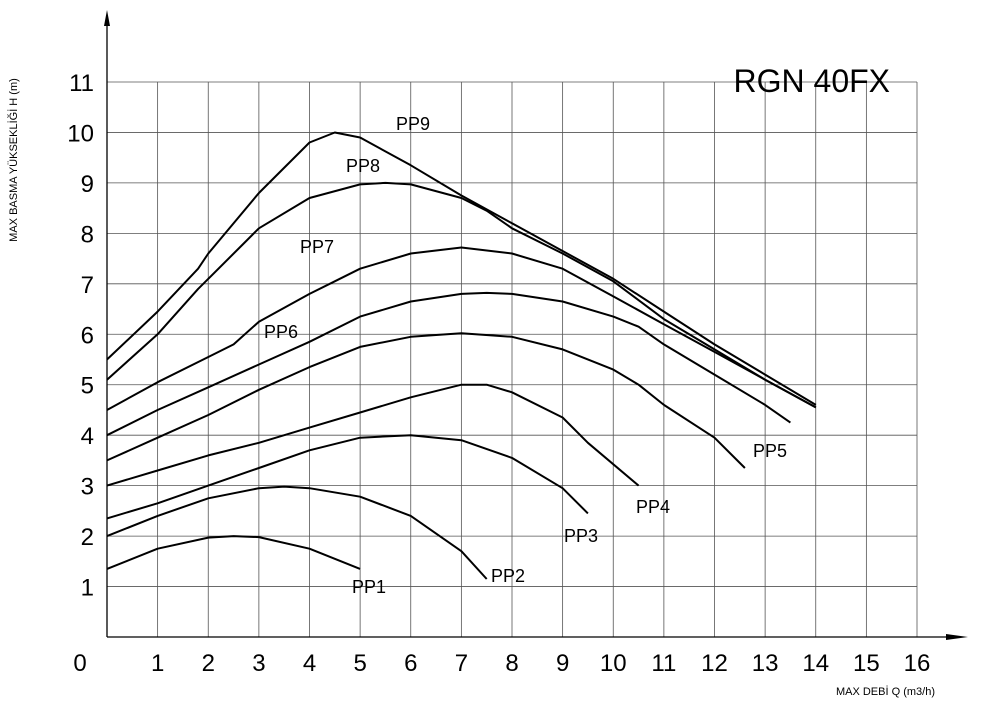  I want to click on y-tick-label: 3, so click(87, 487).